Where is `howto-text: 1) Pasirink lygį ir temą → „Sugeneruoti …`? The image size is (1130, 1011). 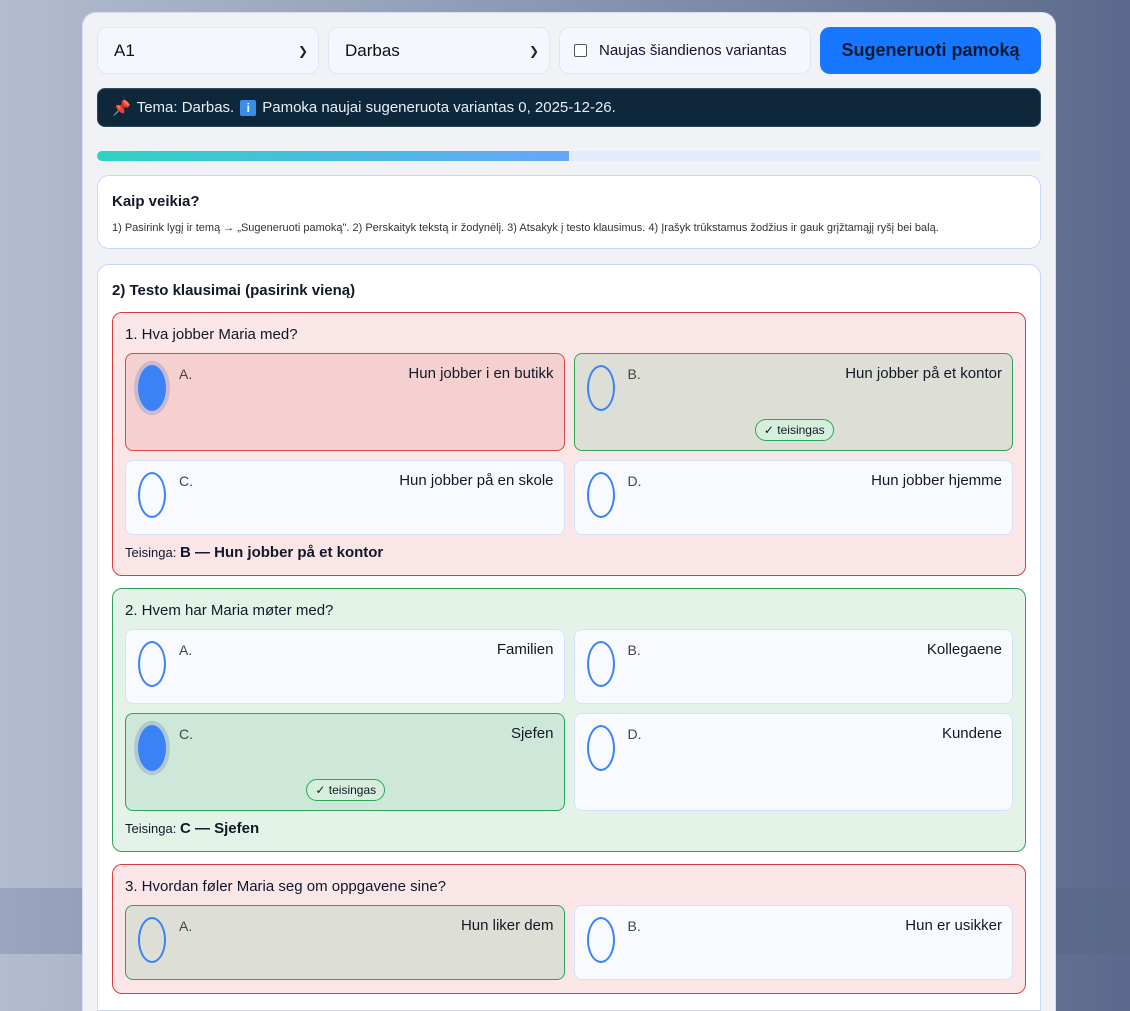 howto-text: 1) Pasirink lygį ir temą → „Sugeneruoti … is located at coordinates (525, 228).